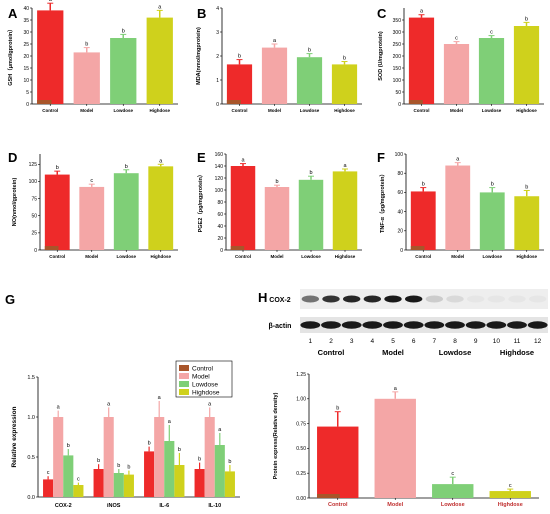  I want to click on lane-number: 11, so click(517, 341).